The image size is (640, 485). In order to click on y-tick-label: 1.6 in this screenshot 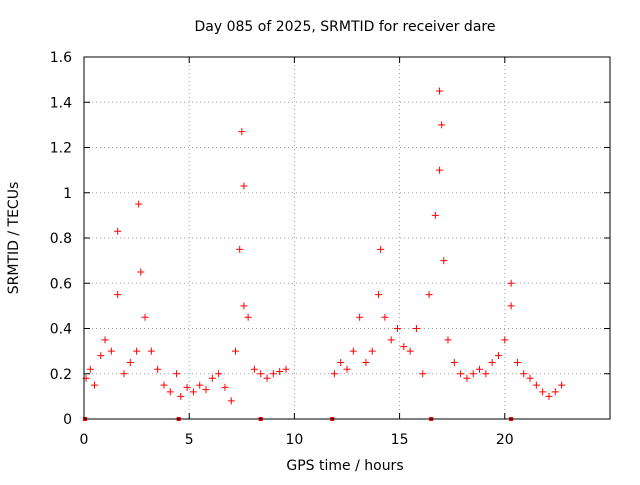, I will do `click(61, 58)`.